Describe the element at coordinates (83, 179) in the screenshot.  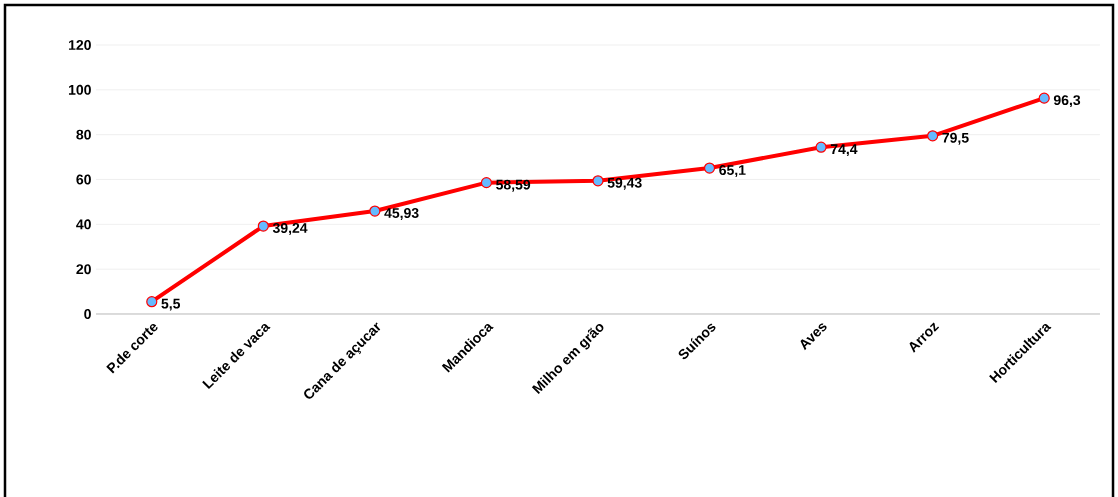
I see `y-tick-label: 60` at that location.